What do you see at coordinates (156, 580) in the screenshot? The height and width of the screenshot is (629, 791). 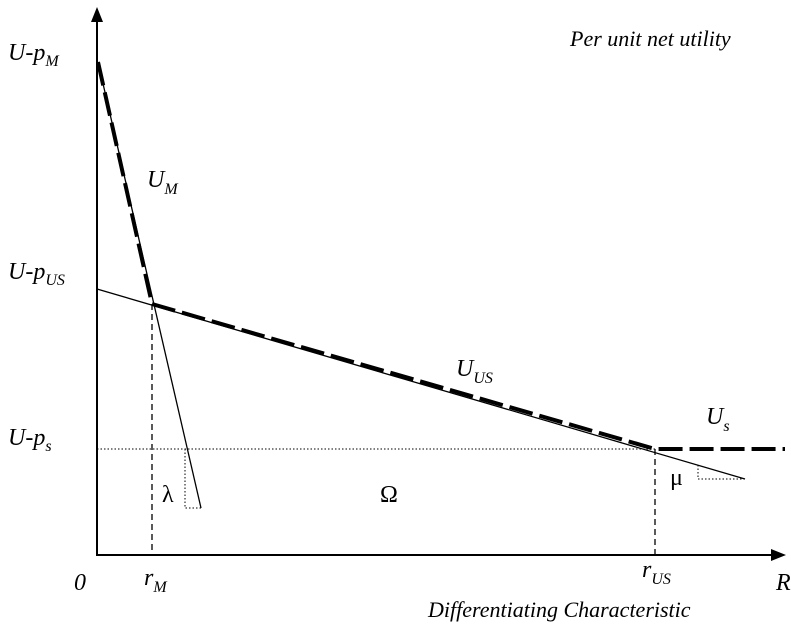 I see `x-tick-rm: rM` at bounding box center [156, 580].